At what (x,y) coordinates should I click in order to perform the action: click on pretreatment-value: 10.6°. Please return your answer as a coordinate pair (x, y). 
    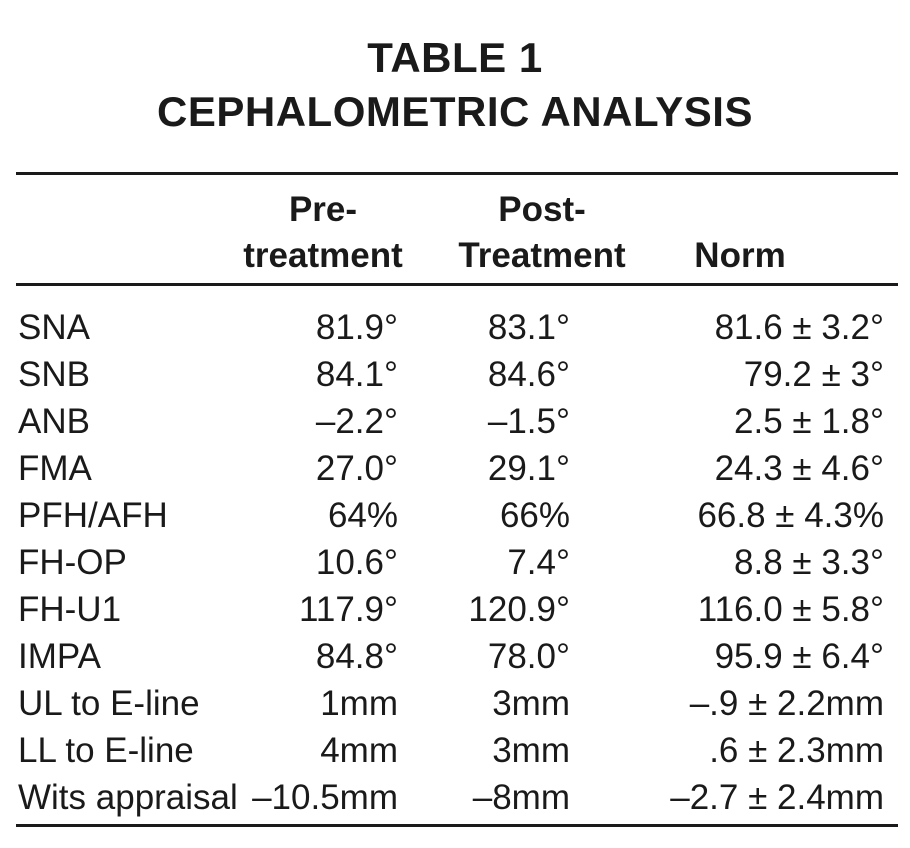
    Looking at the image, I should click on (356, 562).